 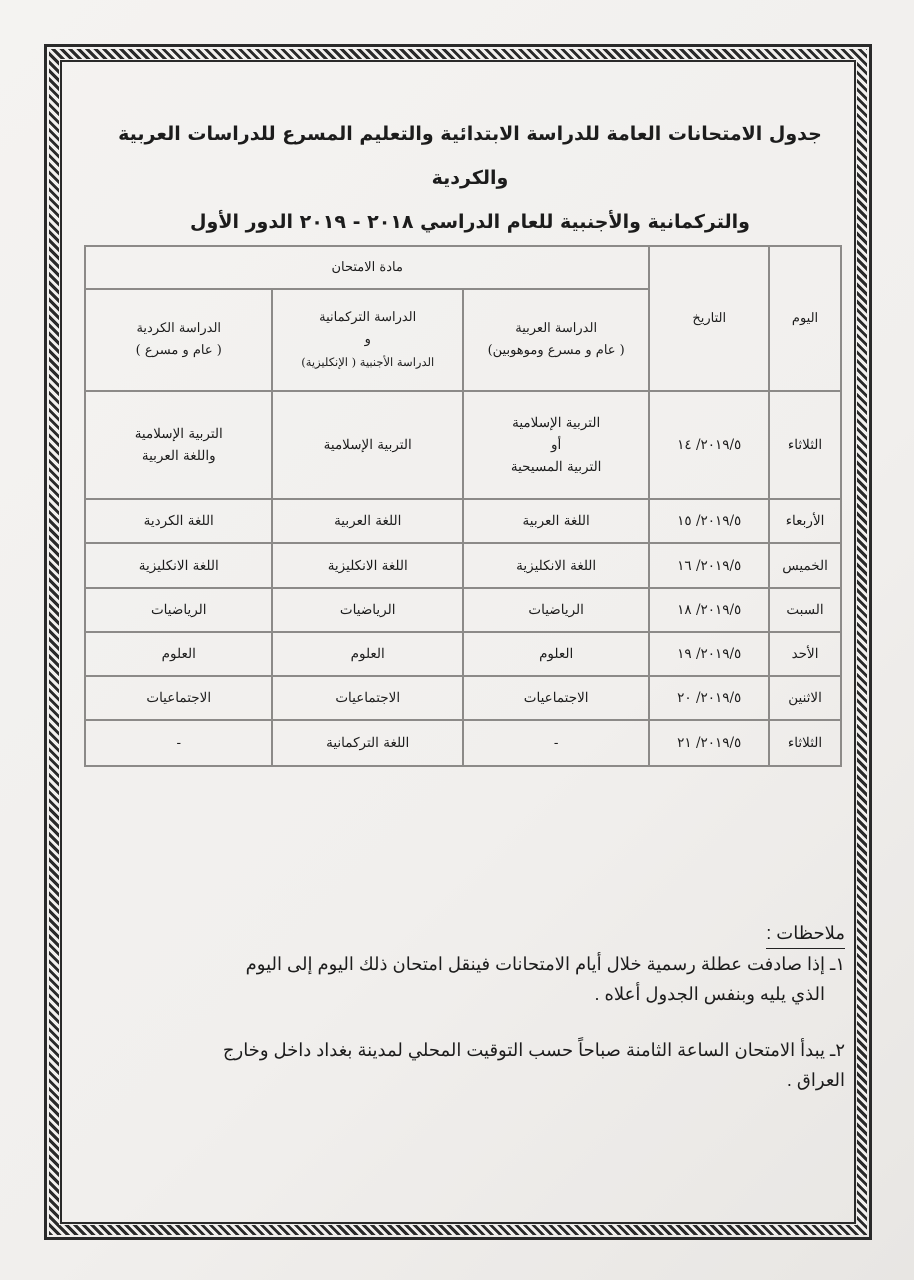 I want to click on header-line: الدراسة الكردية, so click(x=179, y=328).